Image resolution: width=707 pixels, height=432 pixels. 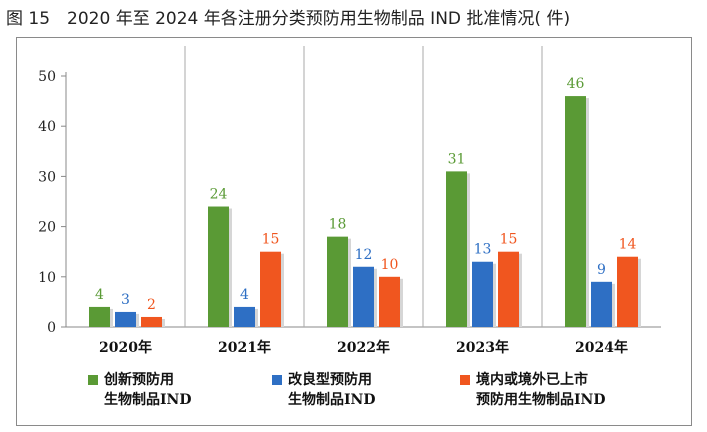 What do you see at coordinates (47, 127) in the screenshot?
I see `y-tick-label: 40` at bounding box center [47, 127].